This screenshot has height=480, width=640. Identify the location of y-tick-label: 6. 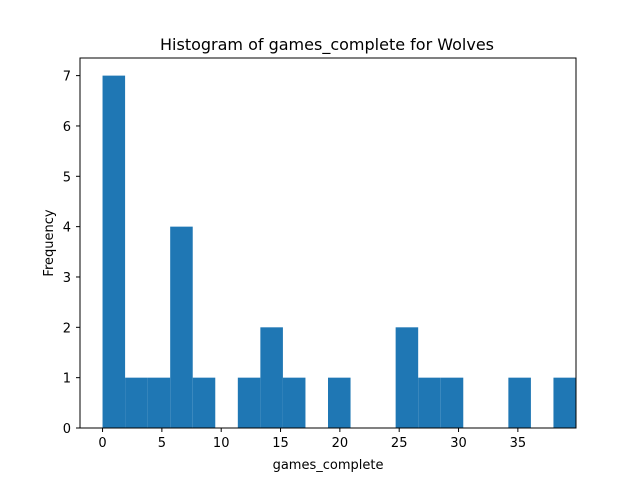
(67, 127).